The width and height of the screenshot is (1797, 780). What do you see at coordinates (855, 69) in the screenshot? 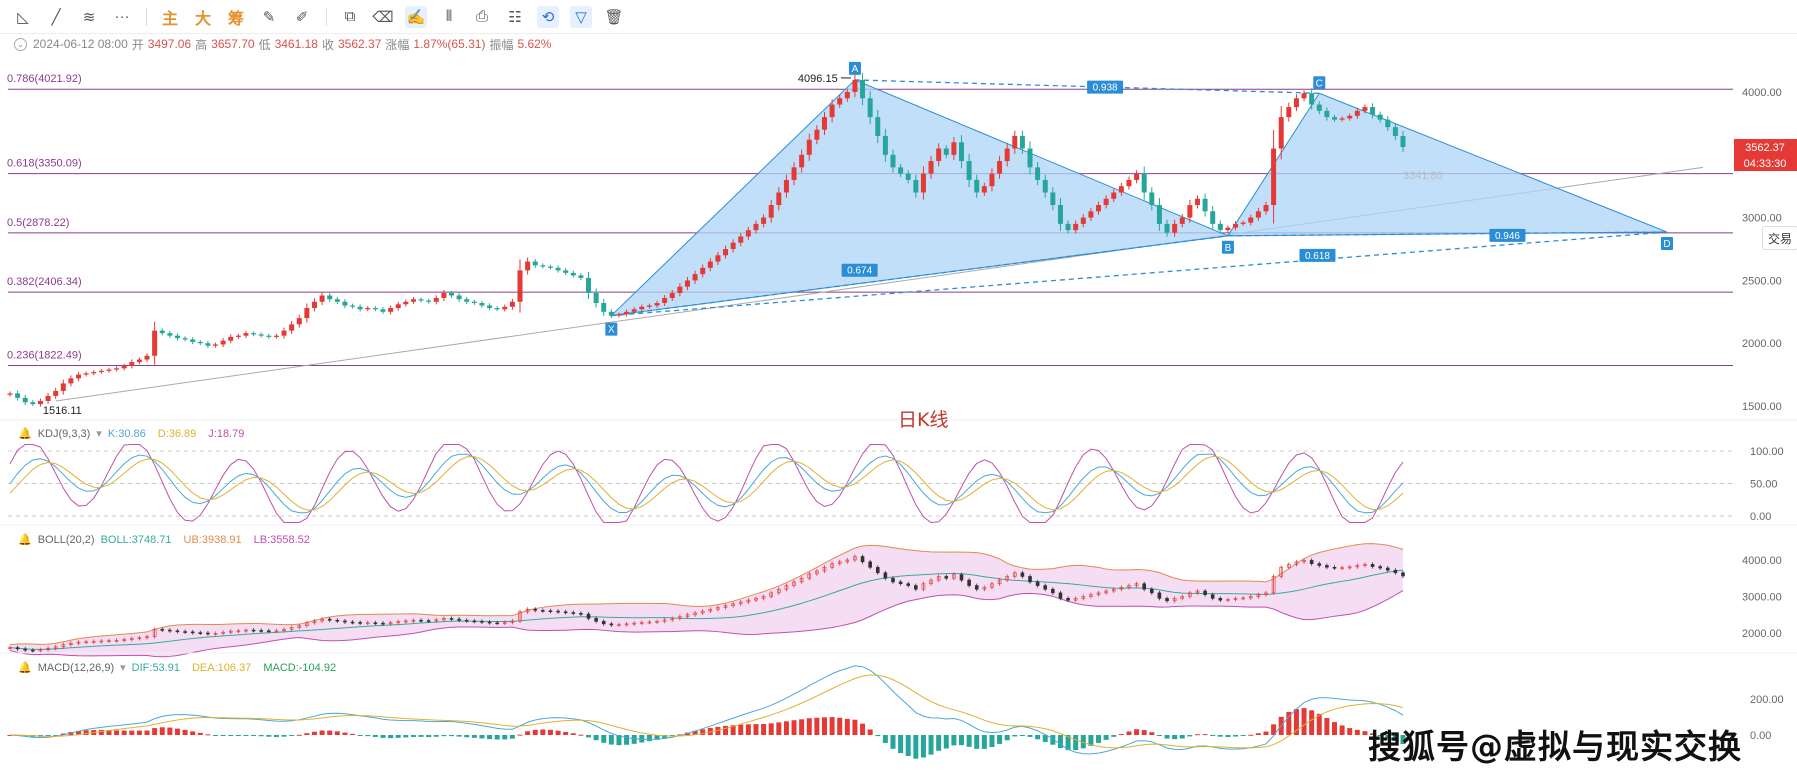
I see `pattern-point-a-text: A` at bounding box center [855, 69].